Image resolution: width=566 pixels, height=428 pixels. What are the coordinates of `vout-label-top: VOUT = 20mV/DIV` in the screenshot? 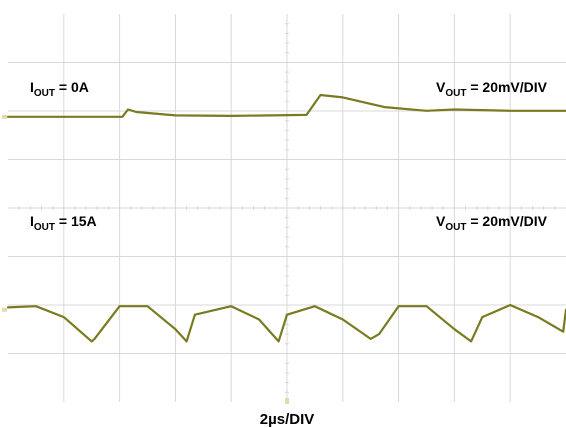 It's located at (492, 89).